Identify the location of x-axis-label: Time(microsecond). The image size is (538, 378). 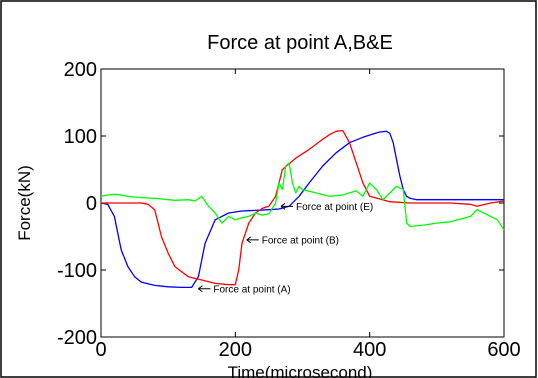
(300, 370).